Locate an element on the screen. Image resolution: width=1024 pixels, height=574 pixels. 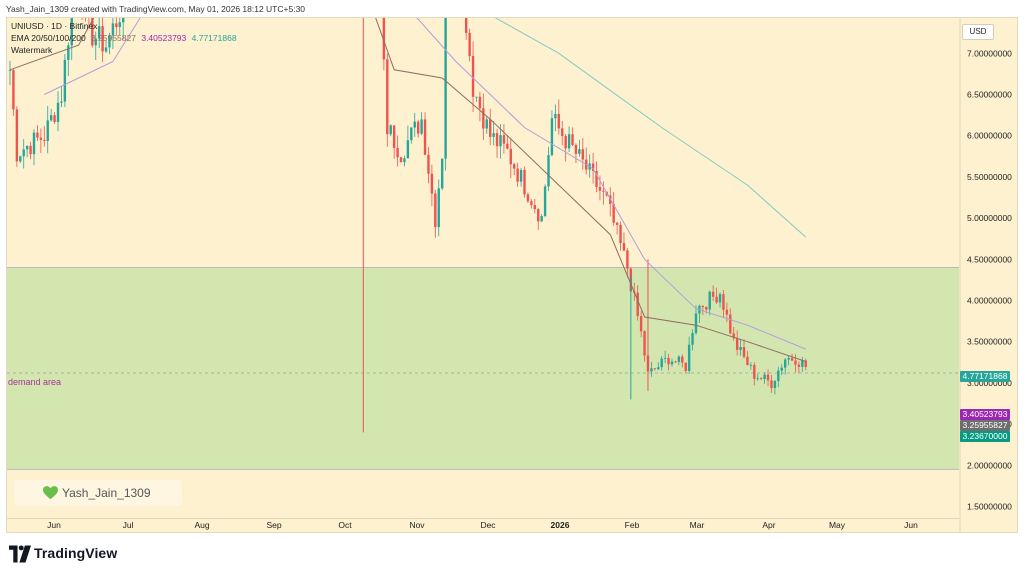
y-tick-label: 2.00000000 is located at coordinates (989, 465).